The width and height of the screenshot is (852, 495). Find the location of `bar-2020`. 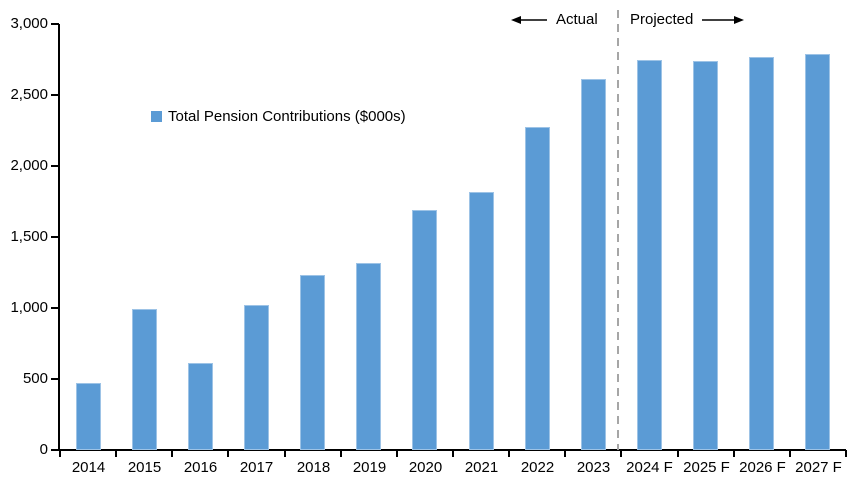

bar-2020 is located at coordinates (424, 330).